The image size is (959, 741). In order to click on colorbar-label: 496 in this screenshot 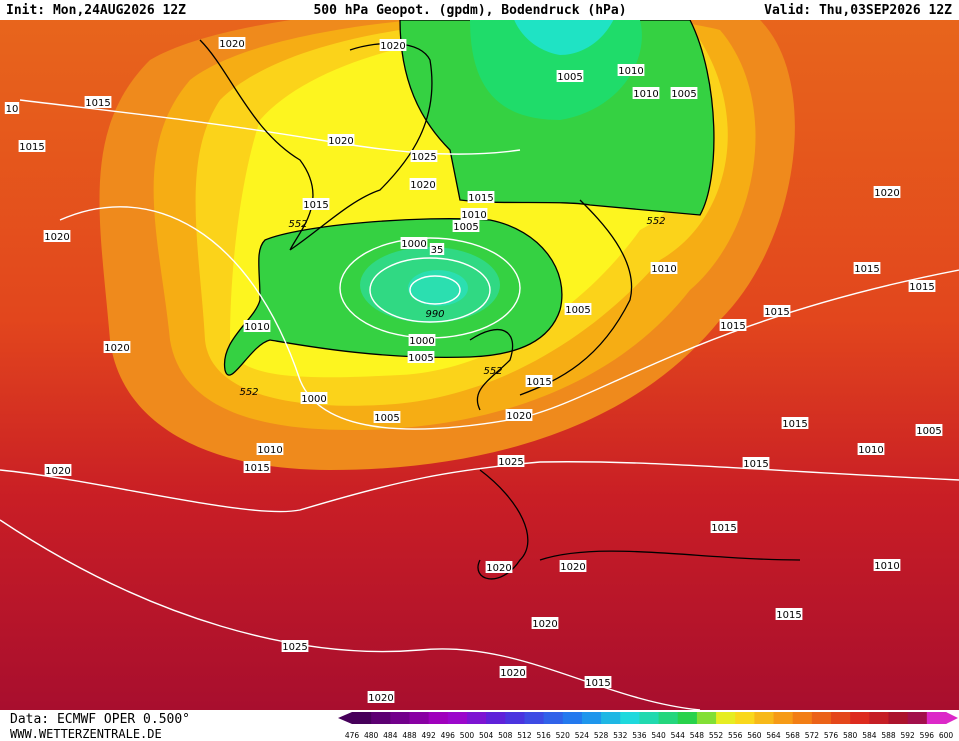, I will do `click(448, 735)`.